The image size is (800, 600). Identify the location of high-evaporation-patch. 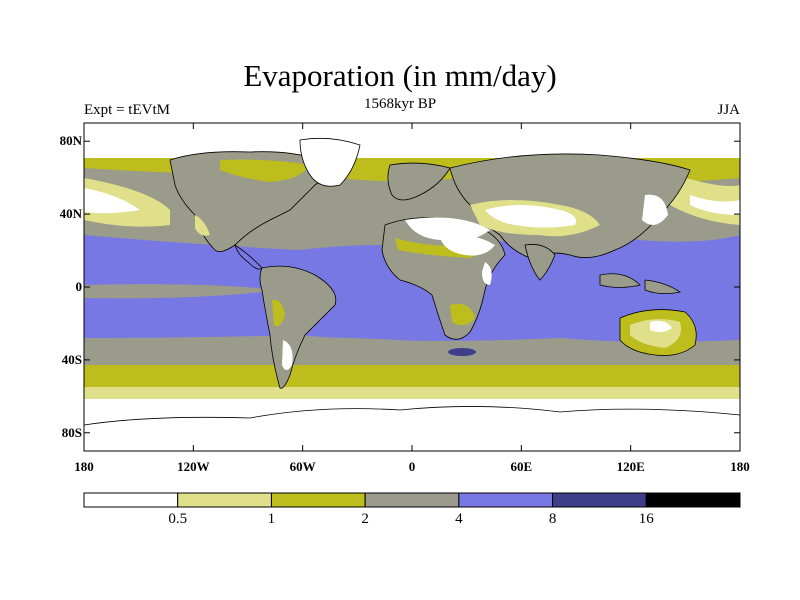
(462, 352).